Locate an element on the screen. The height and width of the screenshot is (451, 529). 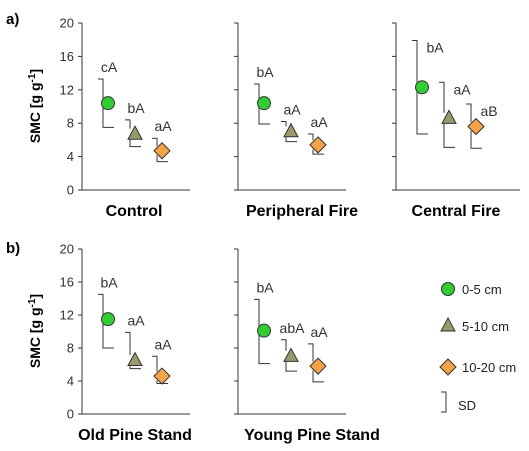
legend-label-0-5cm: 0-5 cm is located at coordinates (482, 289).